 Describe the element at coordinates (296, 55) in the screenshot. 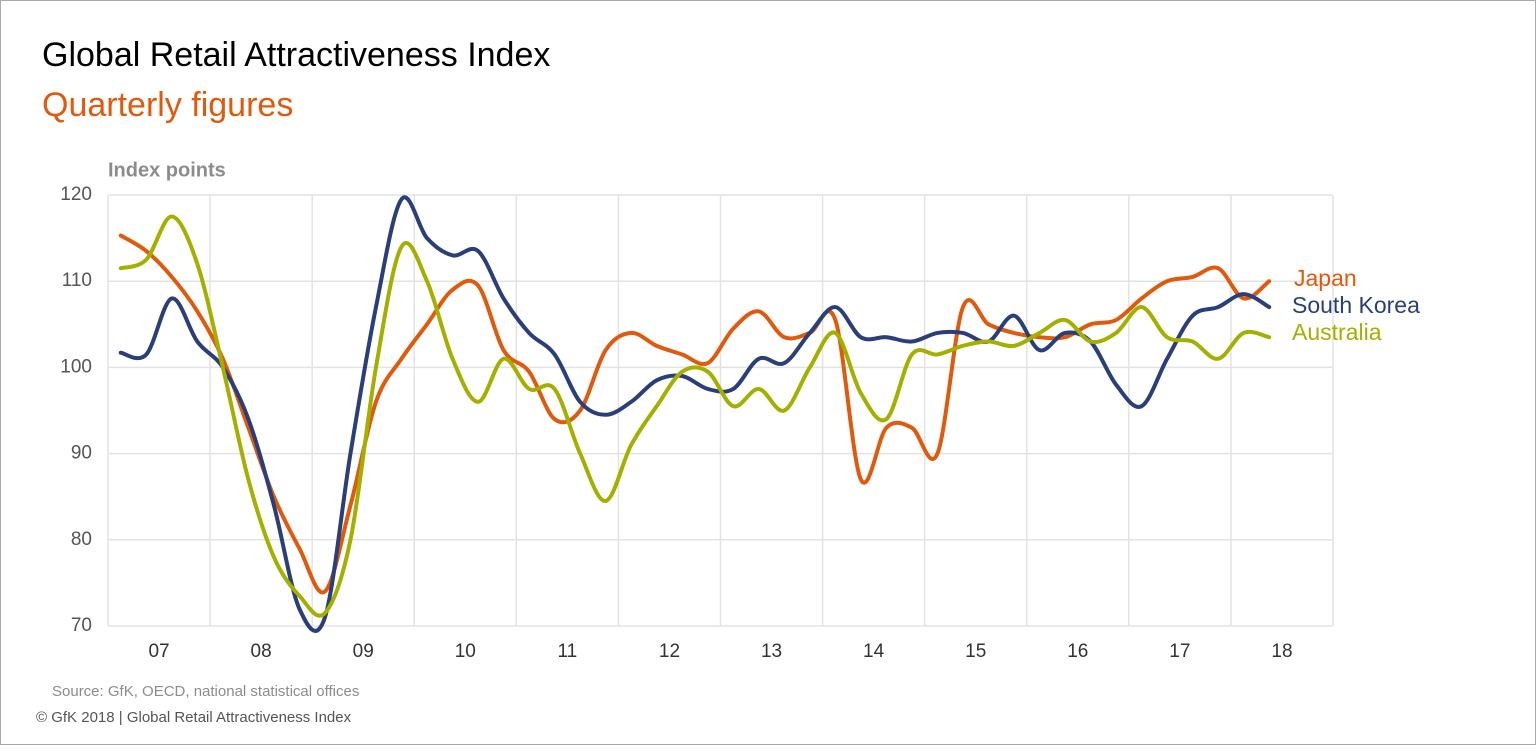

I see `chart-title: Global Retail Attractiveness Index` at that location.